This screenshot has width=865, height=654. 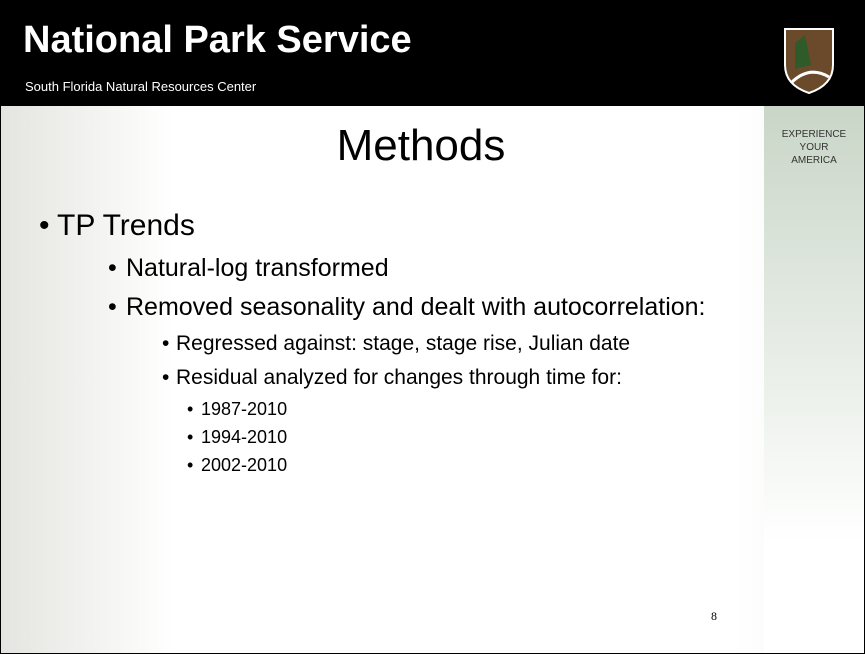 I want to click on bullet: 1994-2010, so click(x=459, y=437).